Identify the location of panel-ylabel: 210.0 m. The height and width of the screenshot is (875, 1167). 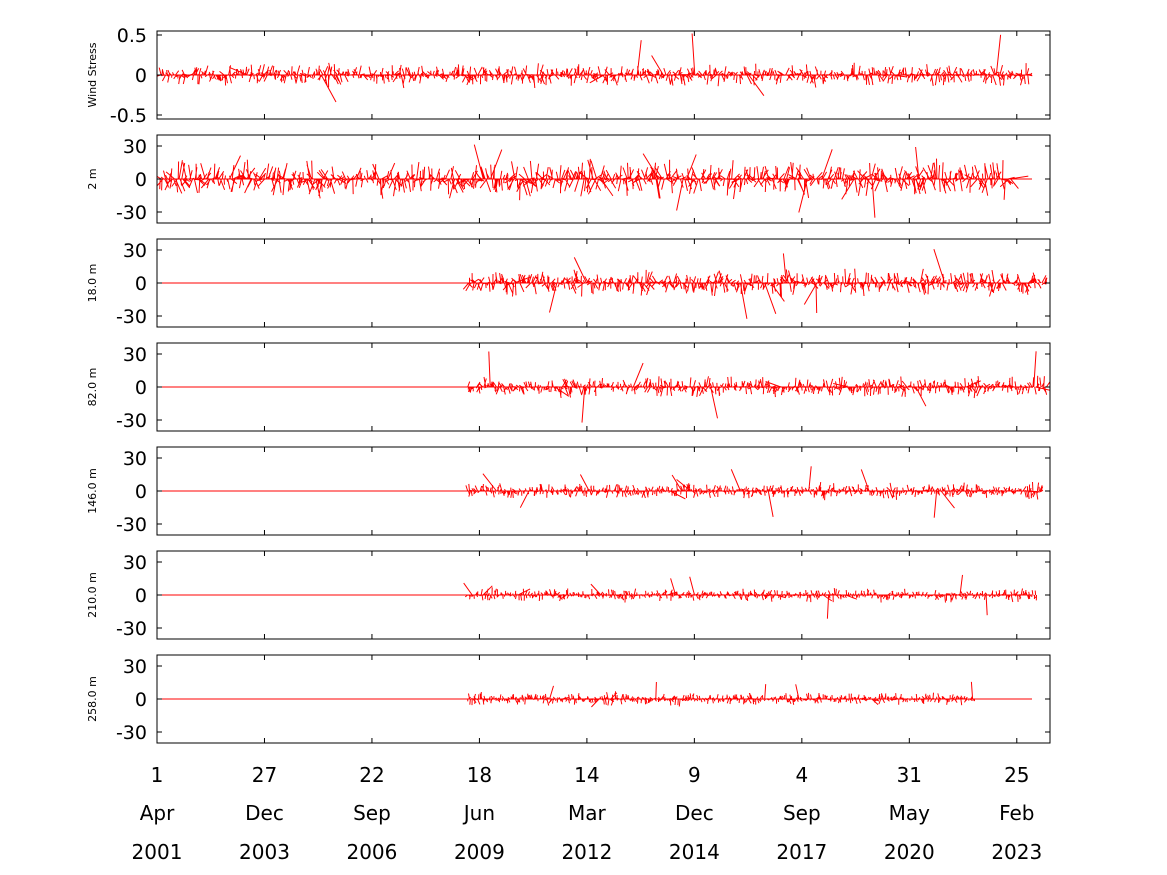
(92, 595).